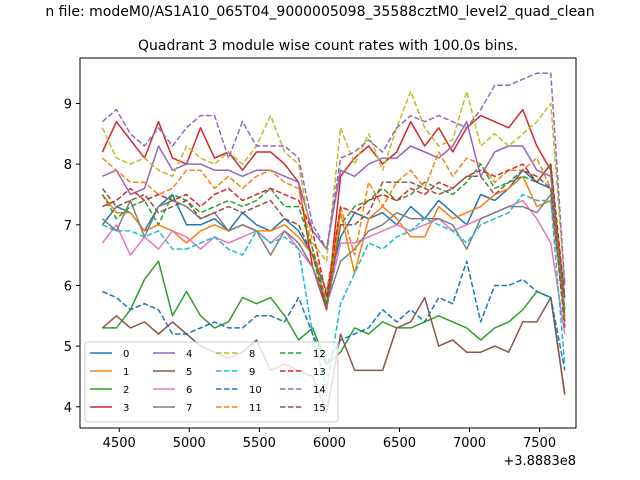 The height and width of the screenshot is (480, 640). What do you see at coordinates (319, 372) in the screenshot?
I see `legend-label-13: 13` at bounding box center [319, 372].